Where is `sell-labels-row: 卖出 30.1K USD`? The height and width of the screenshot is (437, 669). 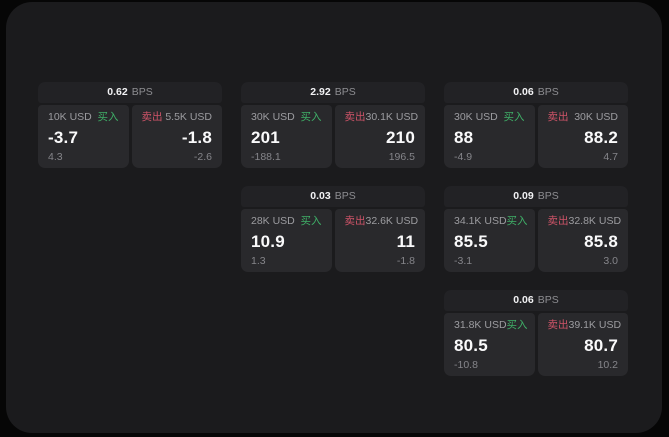
sell-labels-row: 卖出 30.1K USD is located at coordinates (381, 117).